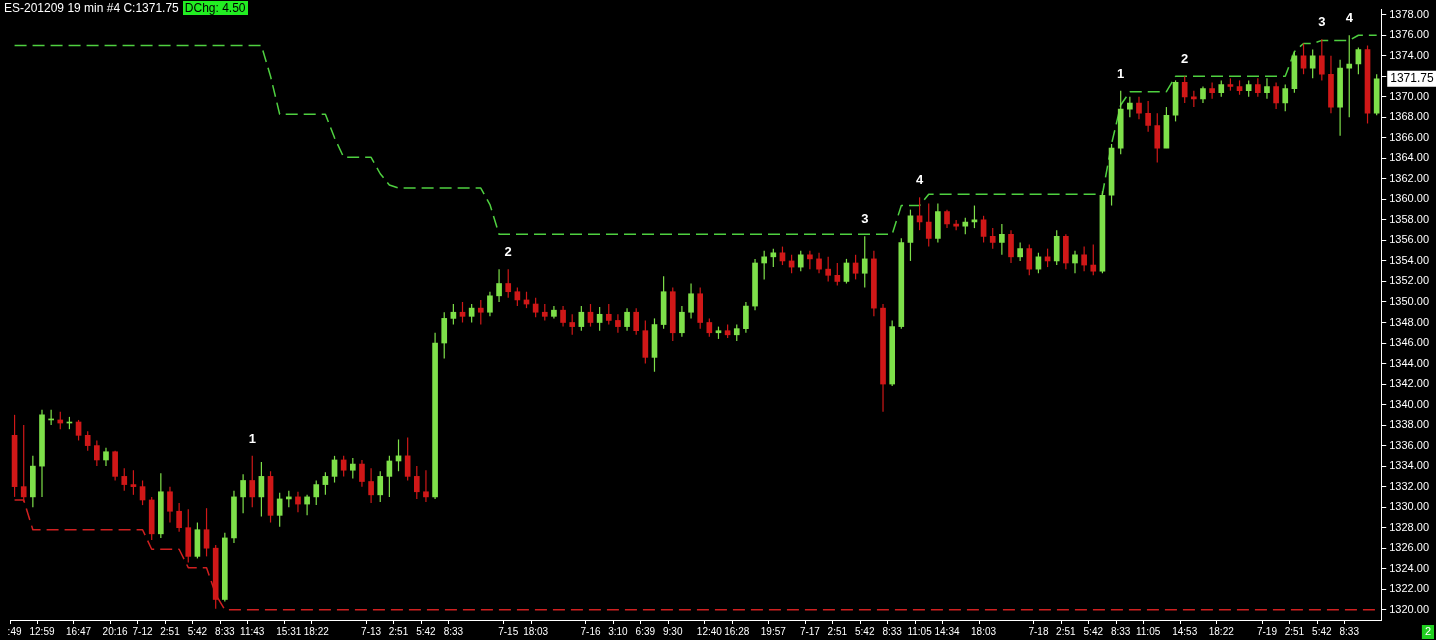 This screenshot has height=640, width=1436. Describe the element at coordinates (1409, 444) in the screenshot. I see `y-tick-label: 1336.00` at that location.